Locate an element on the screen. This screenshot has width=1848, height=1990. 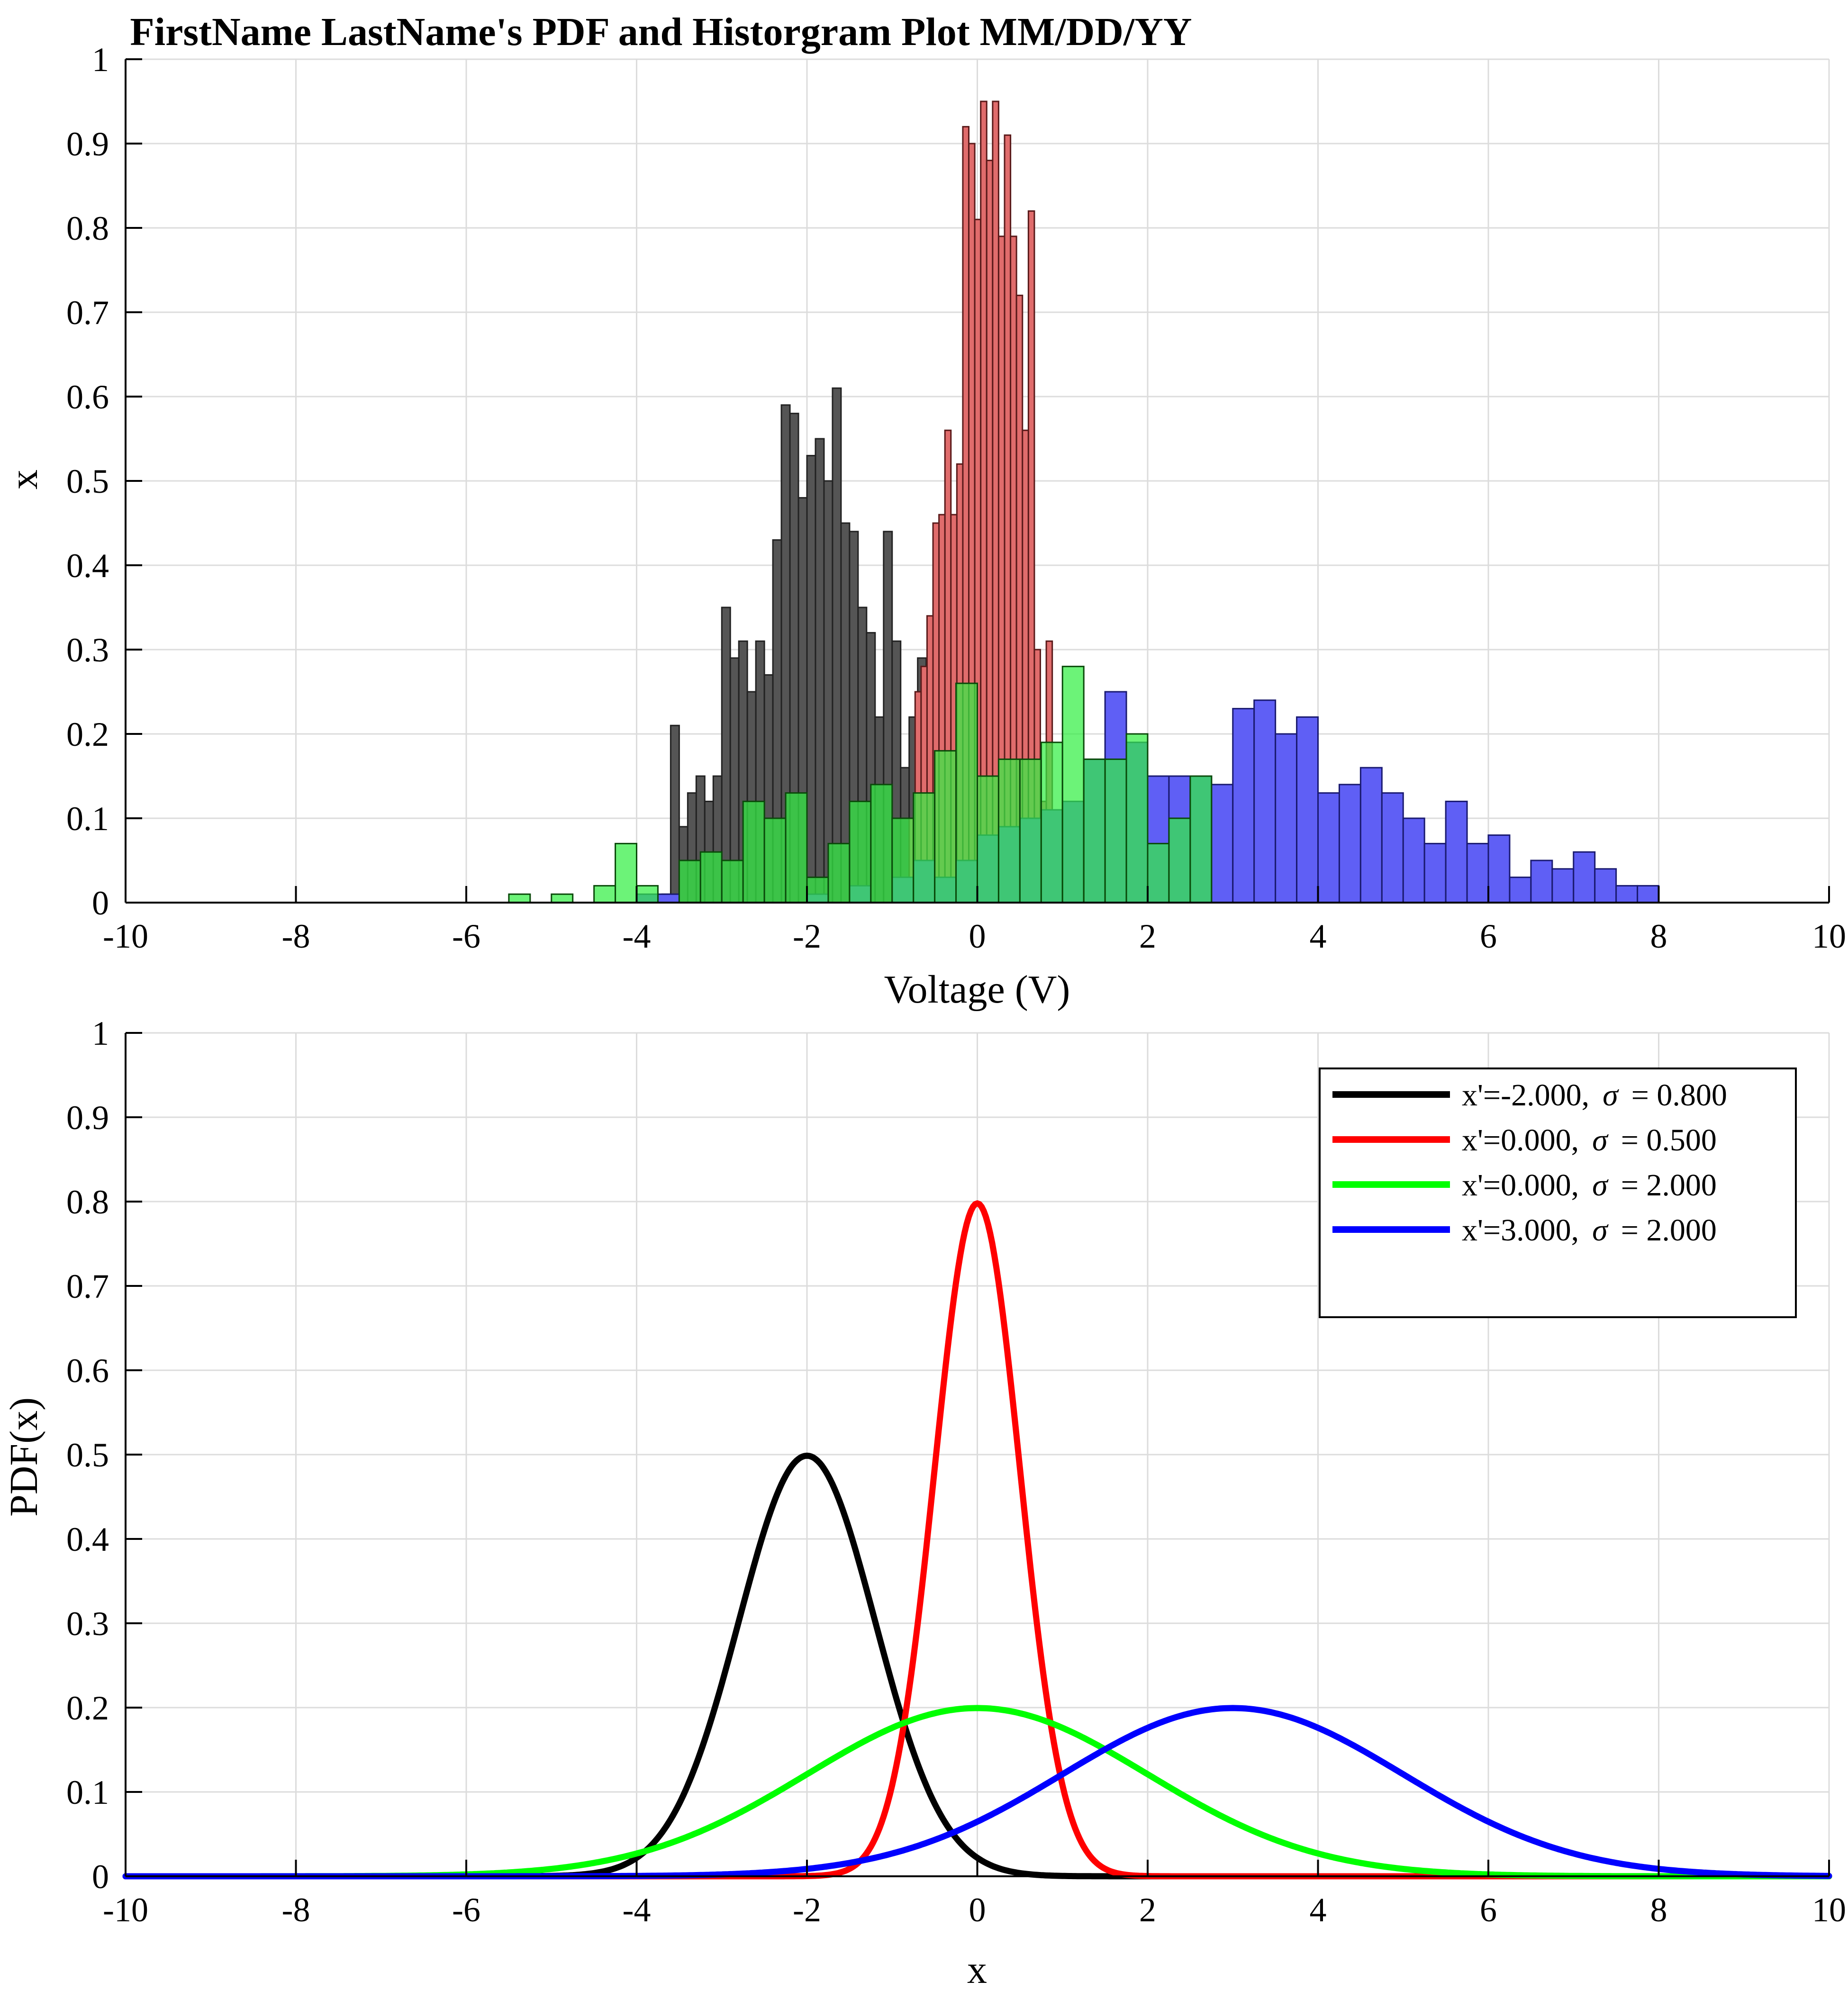
histogram-y-tick-label: 0.5 is located at coordinates (87, 481).